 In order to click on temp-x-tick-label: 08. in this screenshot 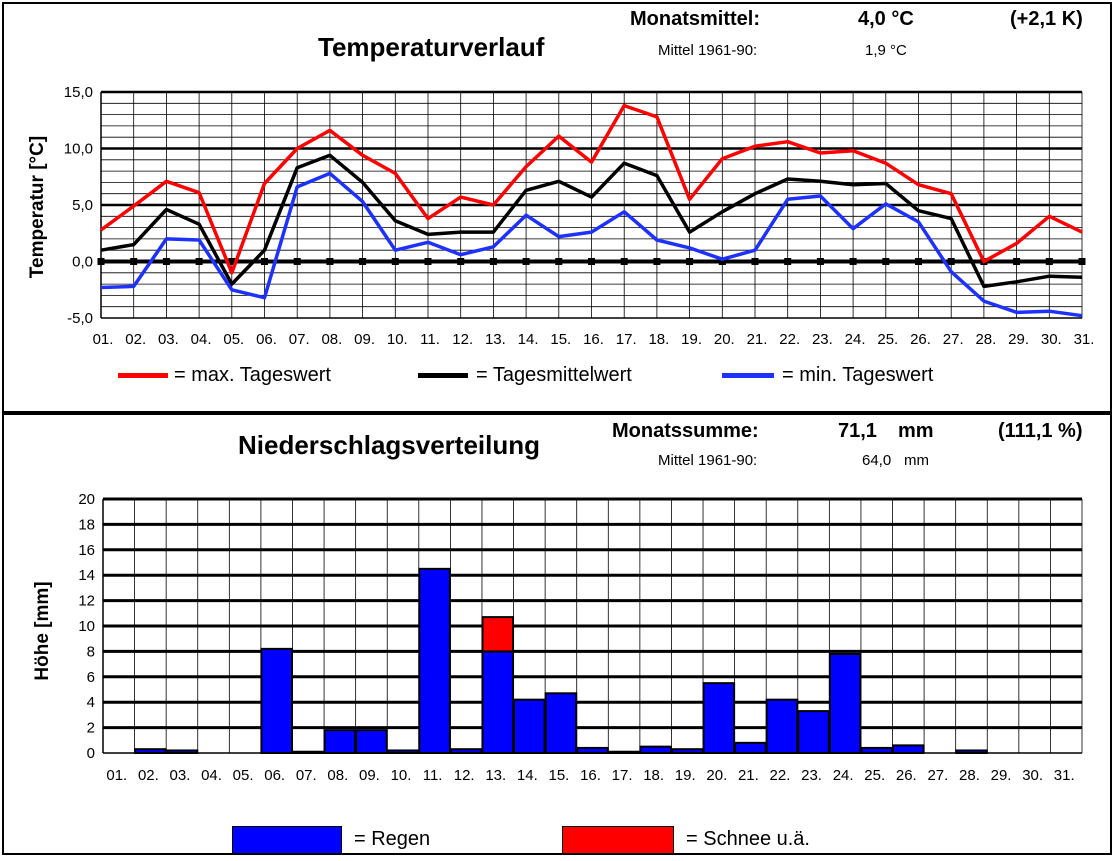, I will do `click(331, 339)`.